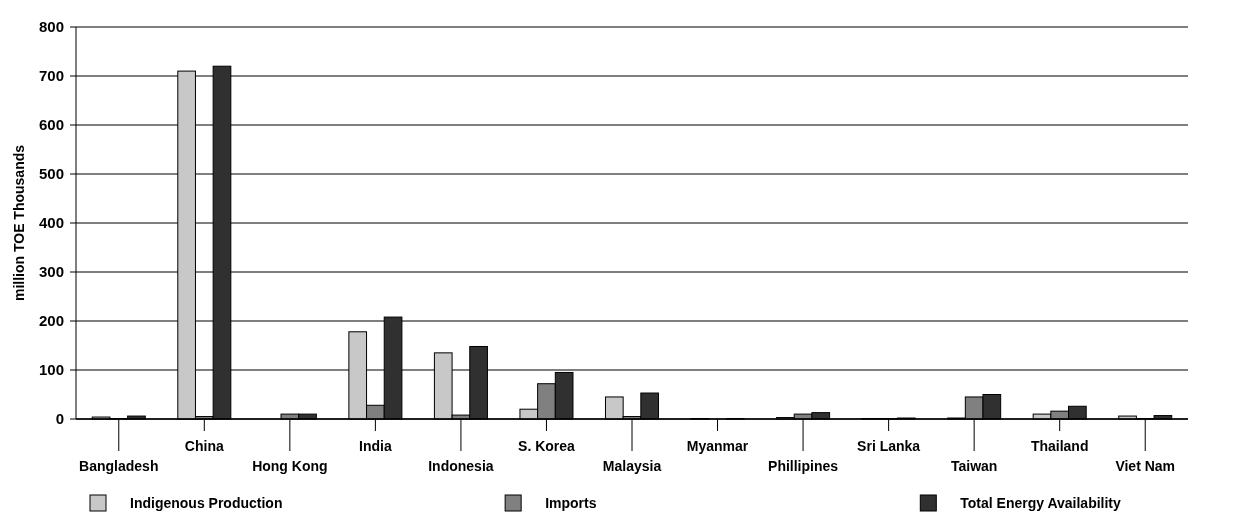 The height and width of the screenshot is (529, 1236). I want to click on y-axis-title: million TOE Thousands, so click(19, 223).